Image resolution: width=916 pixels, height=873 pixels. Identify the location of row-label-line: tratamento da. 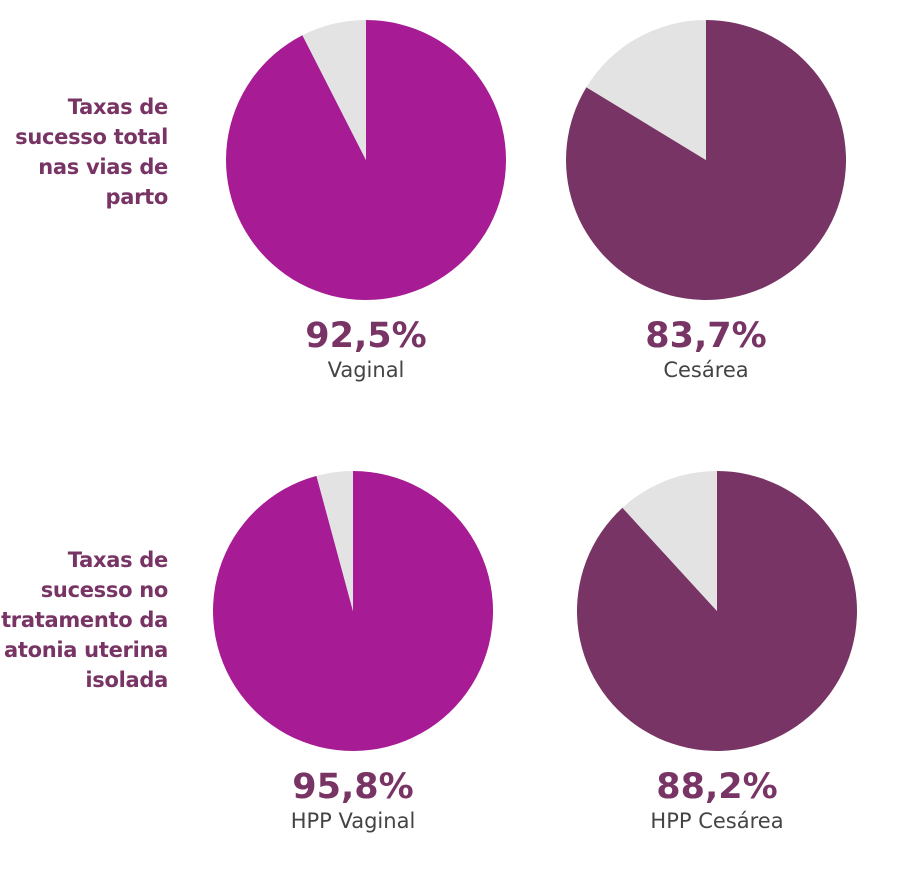
(84, 620).